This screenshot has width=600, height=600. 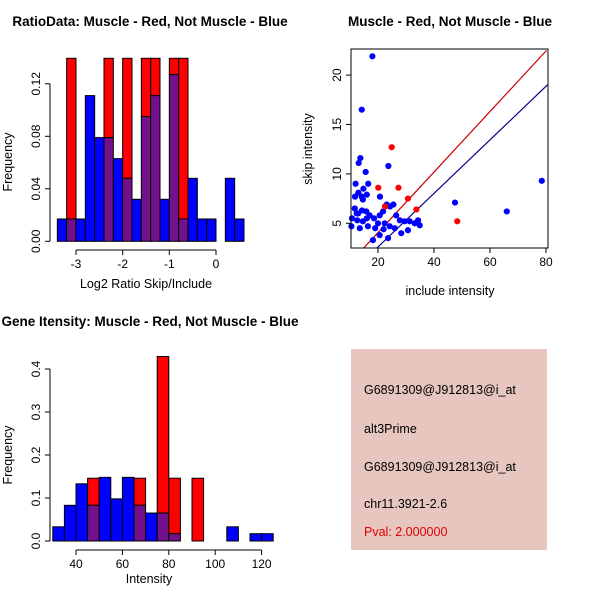 What do you see at coordinates (462, 166) in the screenshot?
I see `not-muscle-fit-line` at bounding box center [462, 166].